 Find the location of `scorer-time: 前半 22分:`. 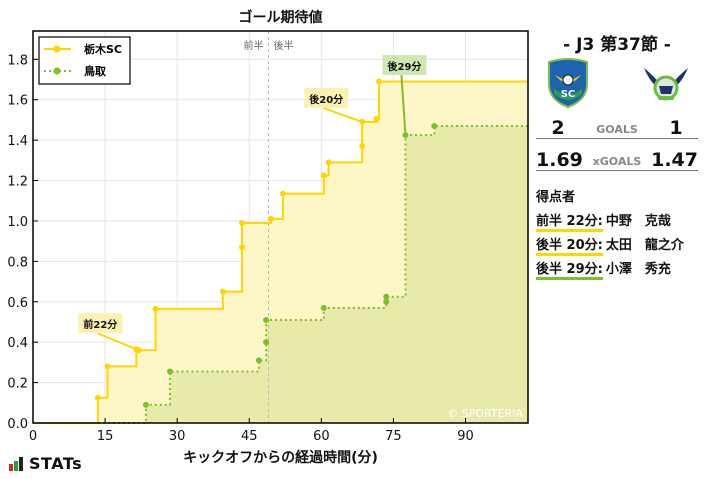

scorer-time: 前半 22分: is located at coordinates (569, 223).